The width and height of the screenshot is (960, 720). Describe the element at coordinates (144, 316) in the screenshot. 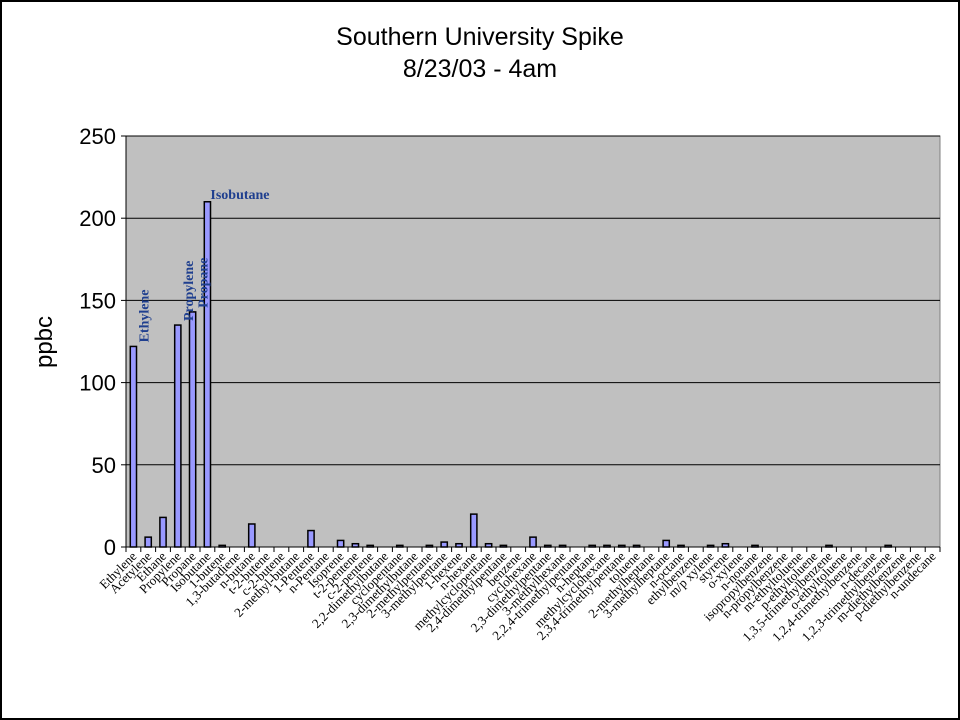

I see `bar-annotation: Ethylene` at that location.